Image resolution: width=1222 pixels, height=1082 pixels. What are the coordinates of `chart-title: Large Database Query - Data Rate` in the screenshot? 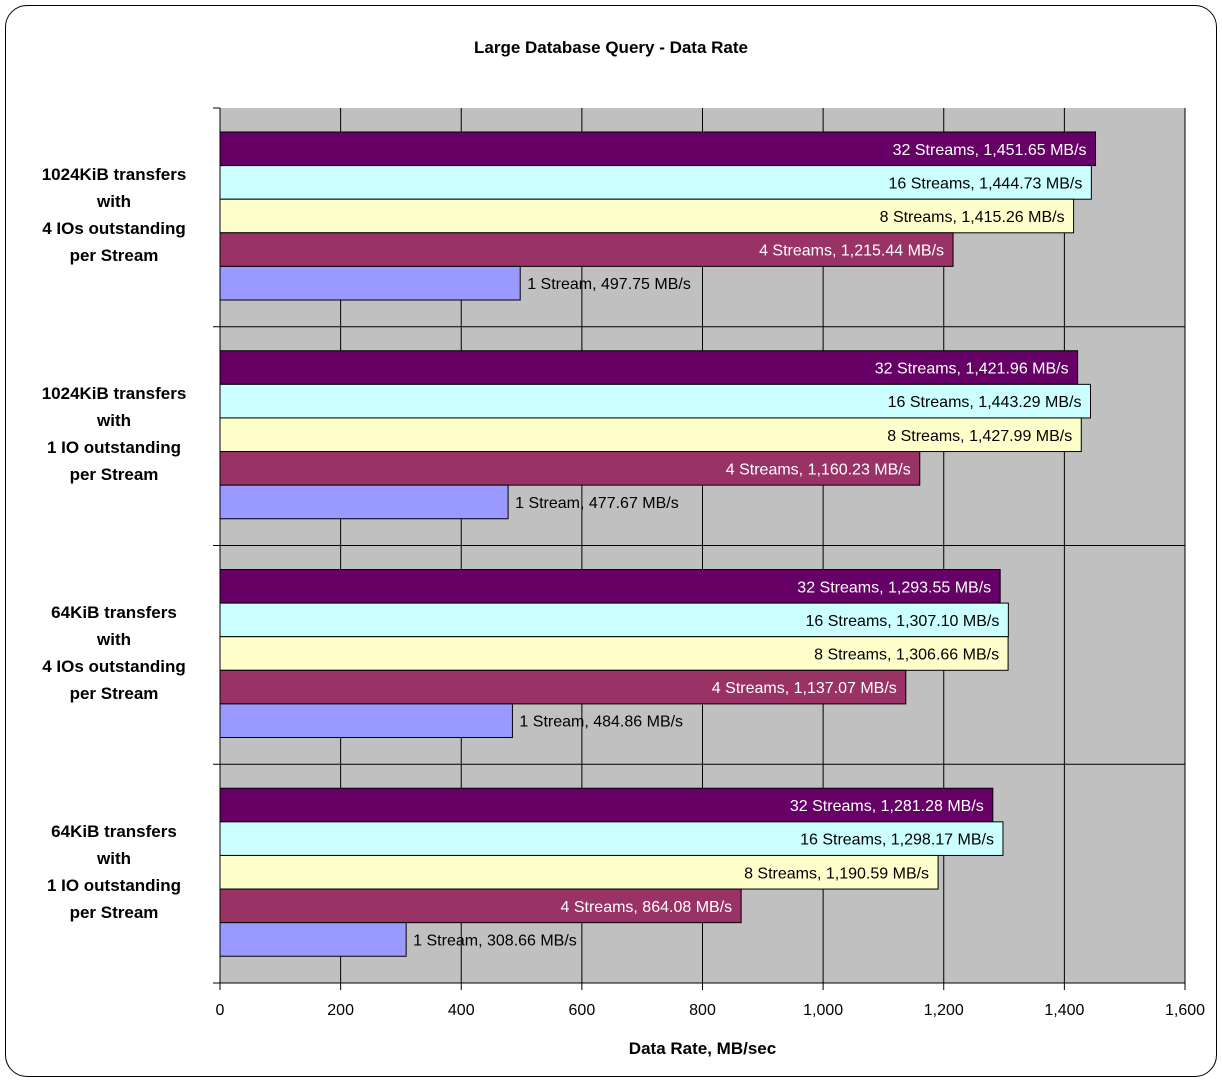 It's located at (611, 47).